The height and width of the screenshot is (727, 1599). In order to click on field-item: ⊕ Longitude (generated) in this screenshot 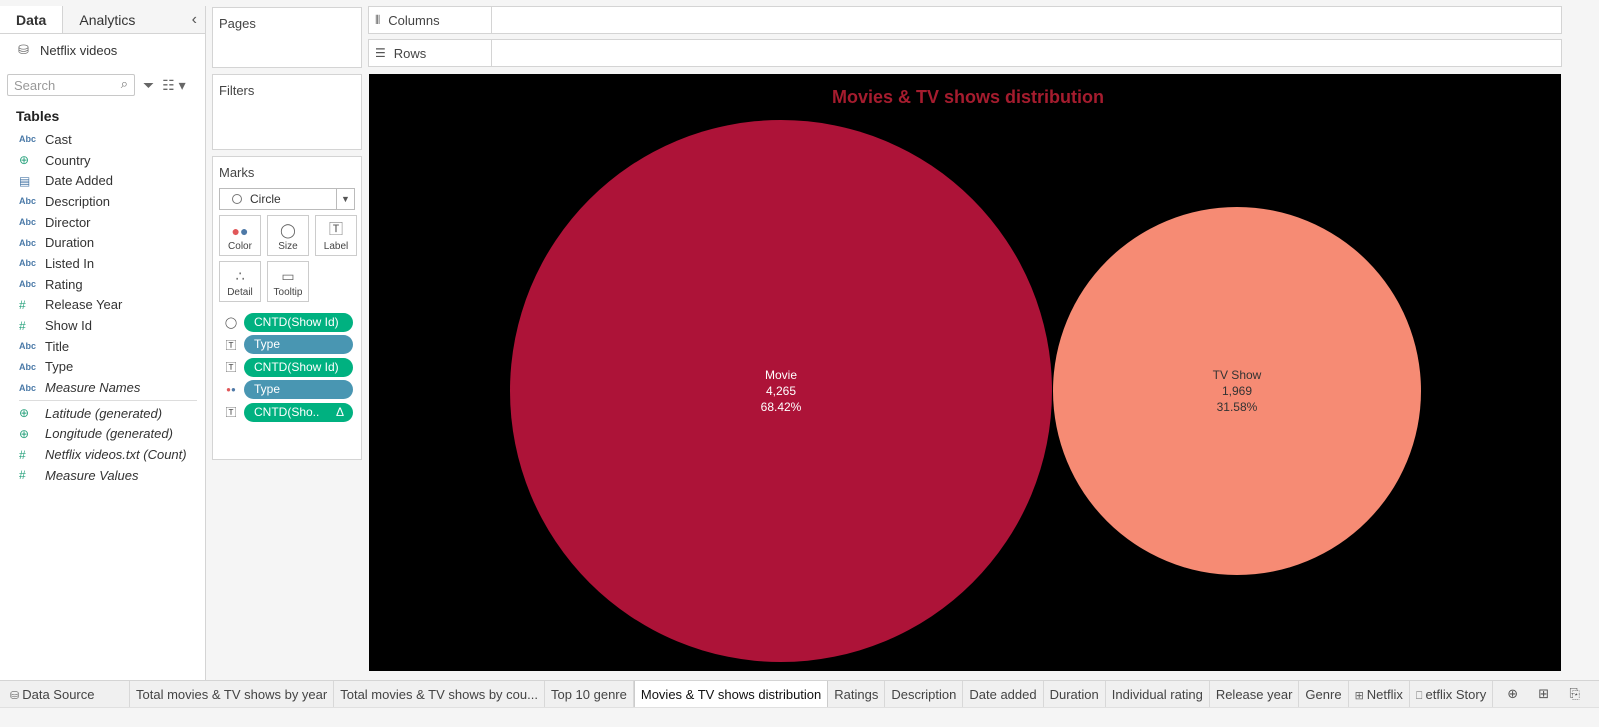, I will do `click(102, 434)`.